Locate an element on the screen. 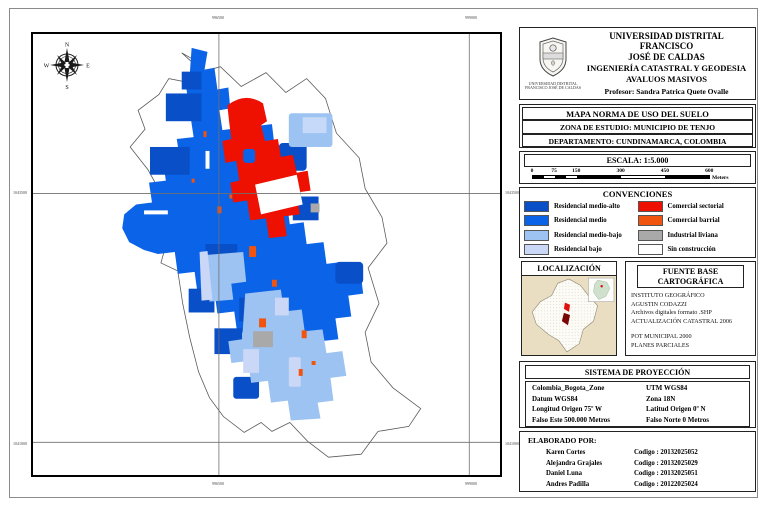  legend-item: Industrial liviana is located at coordinates (694, 235).